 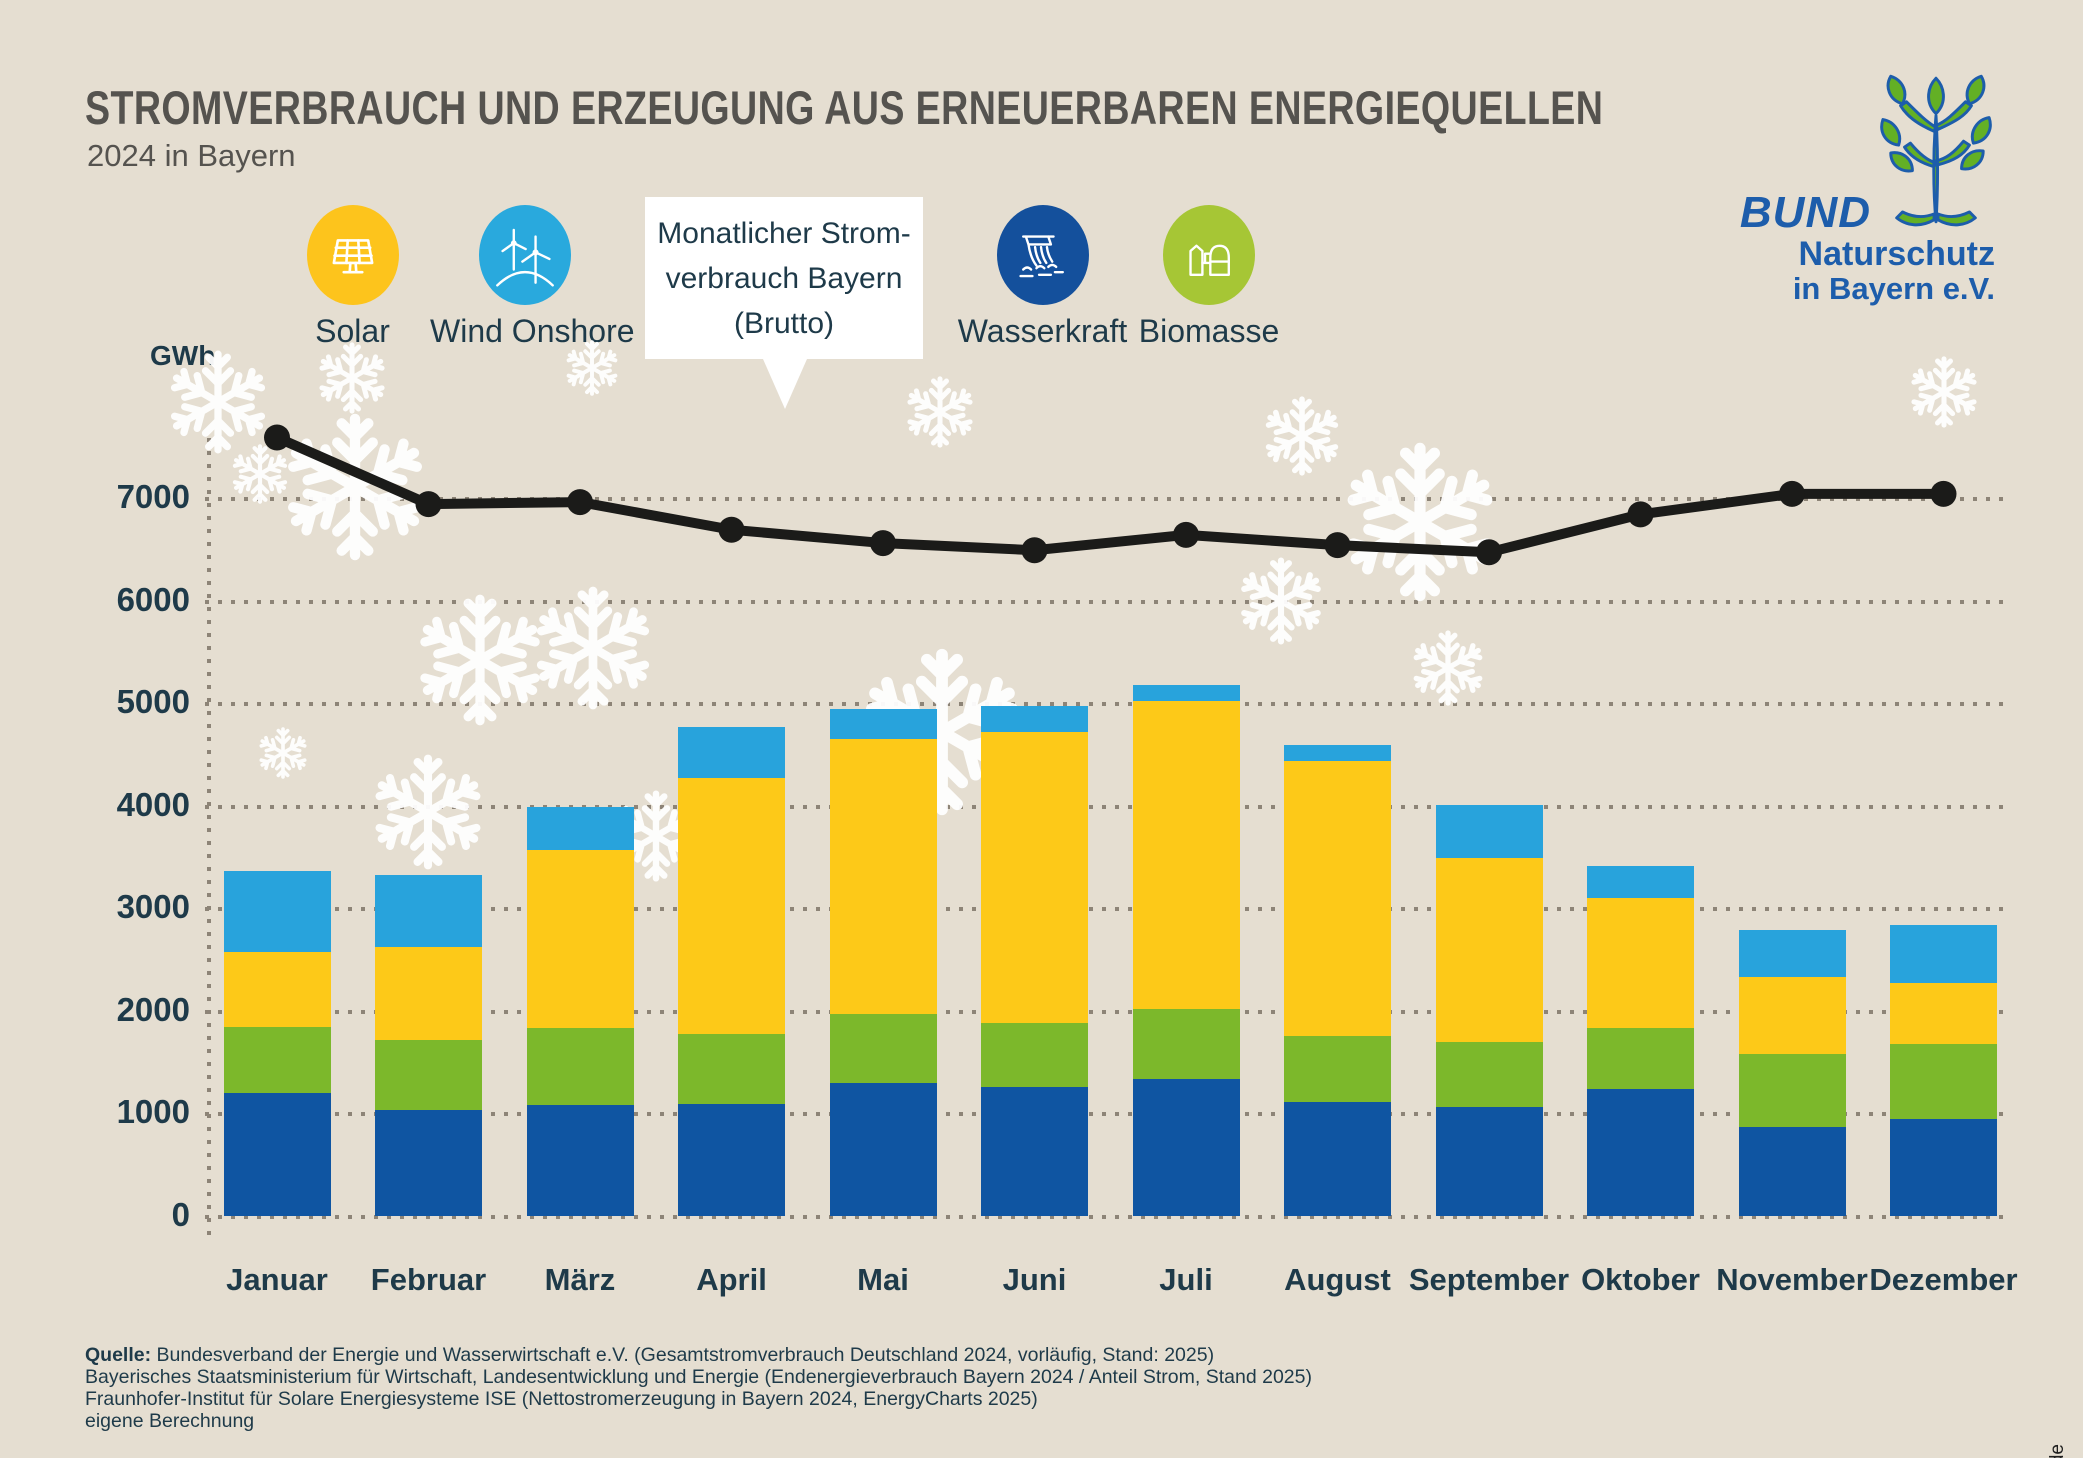 I want to click on bar-september, so click(x=1489, y=1011).